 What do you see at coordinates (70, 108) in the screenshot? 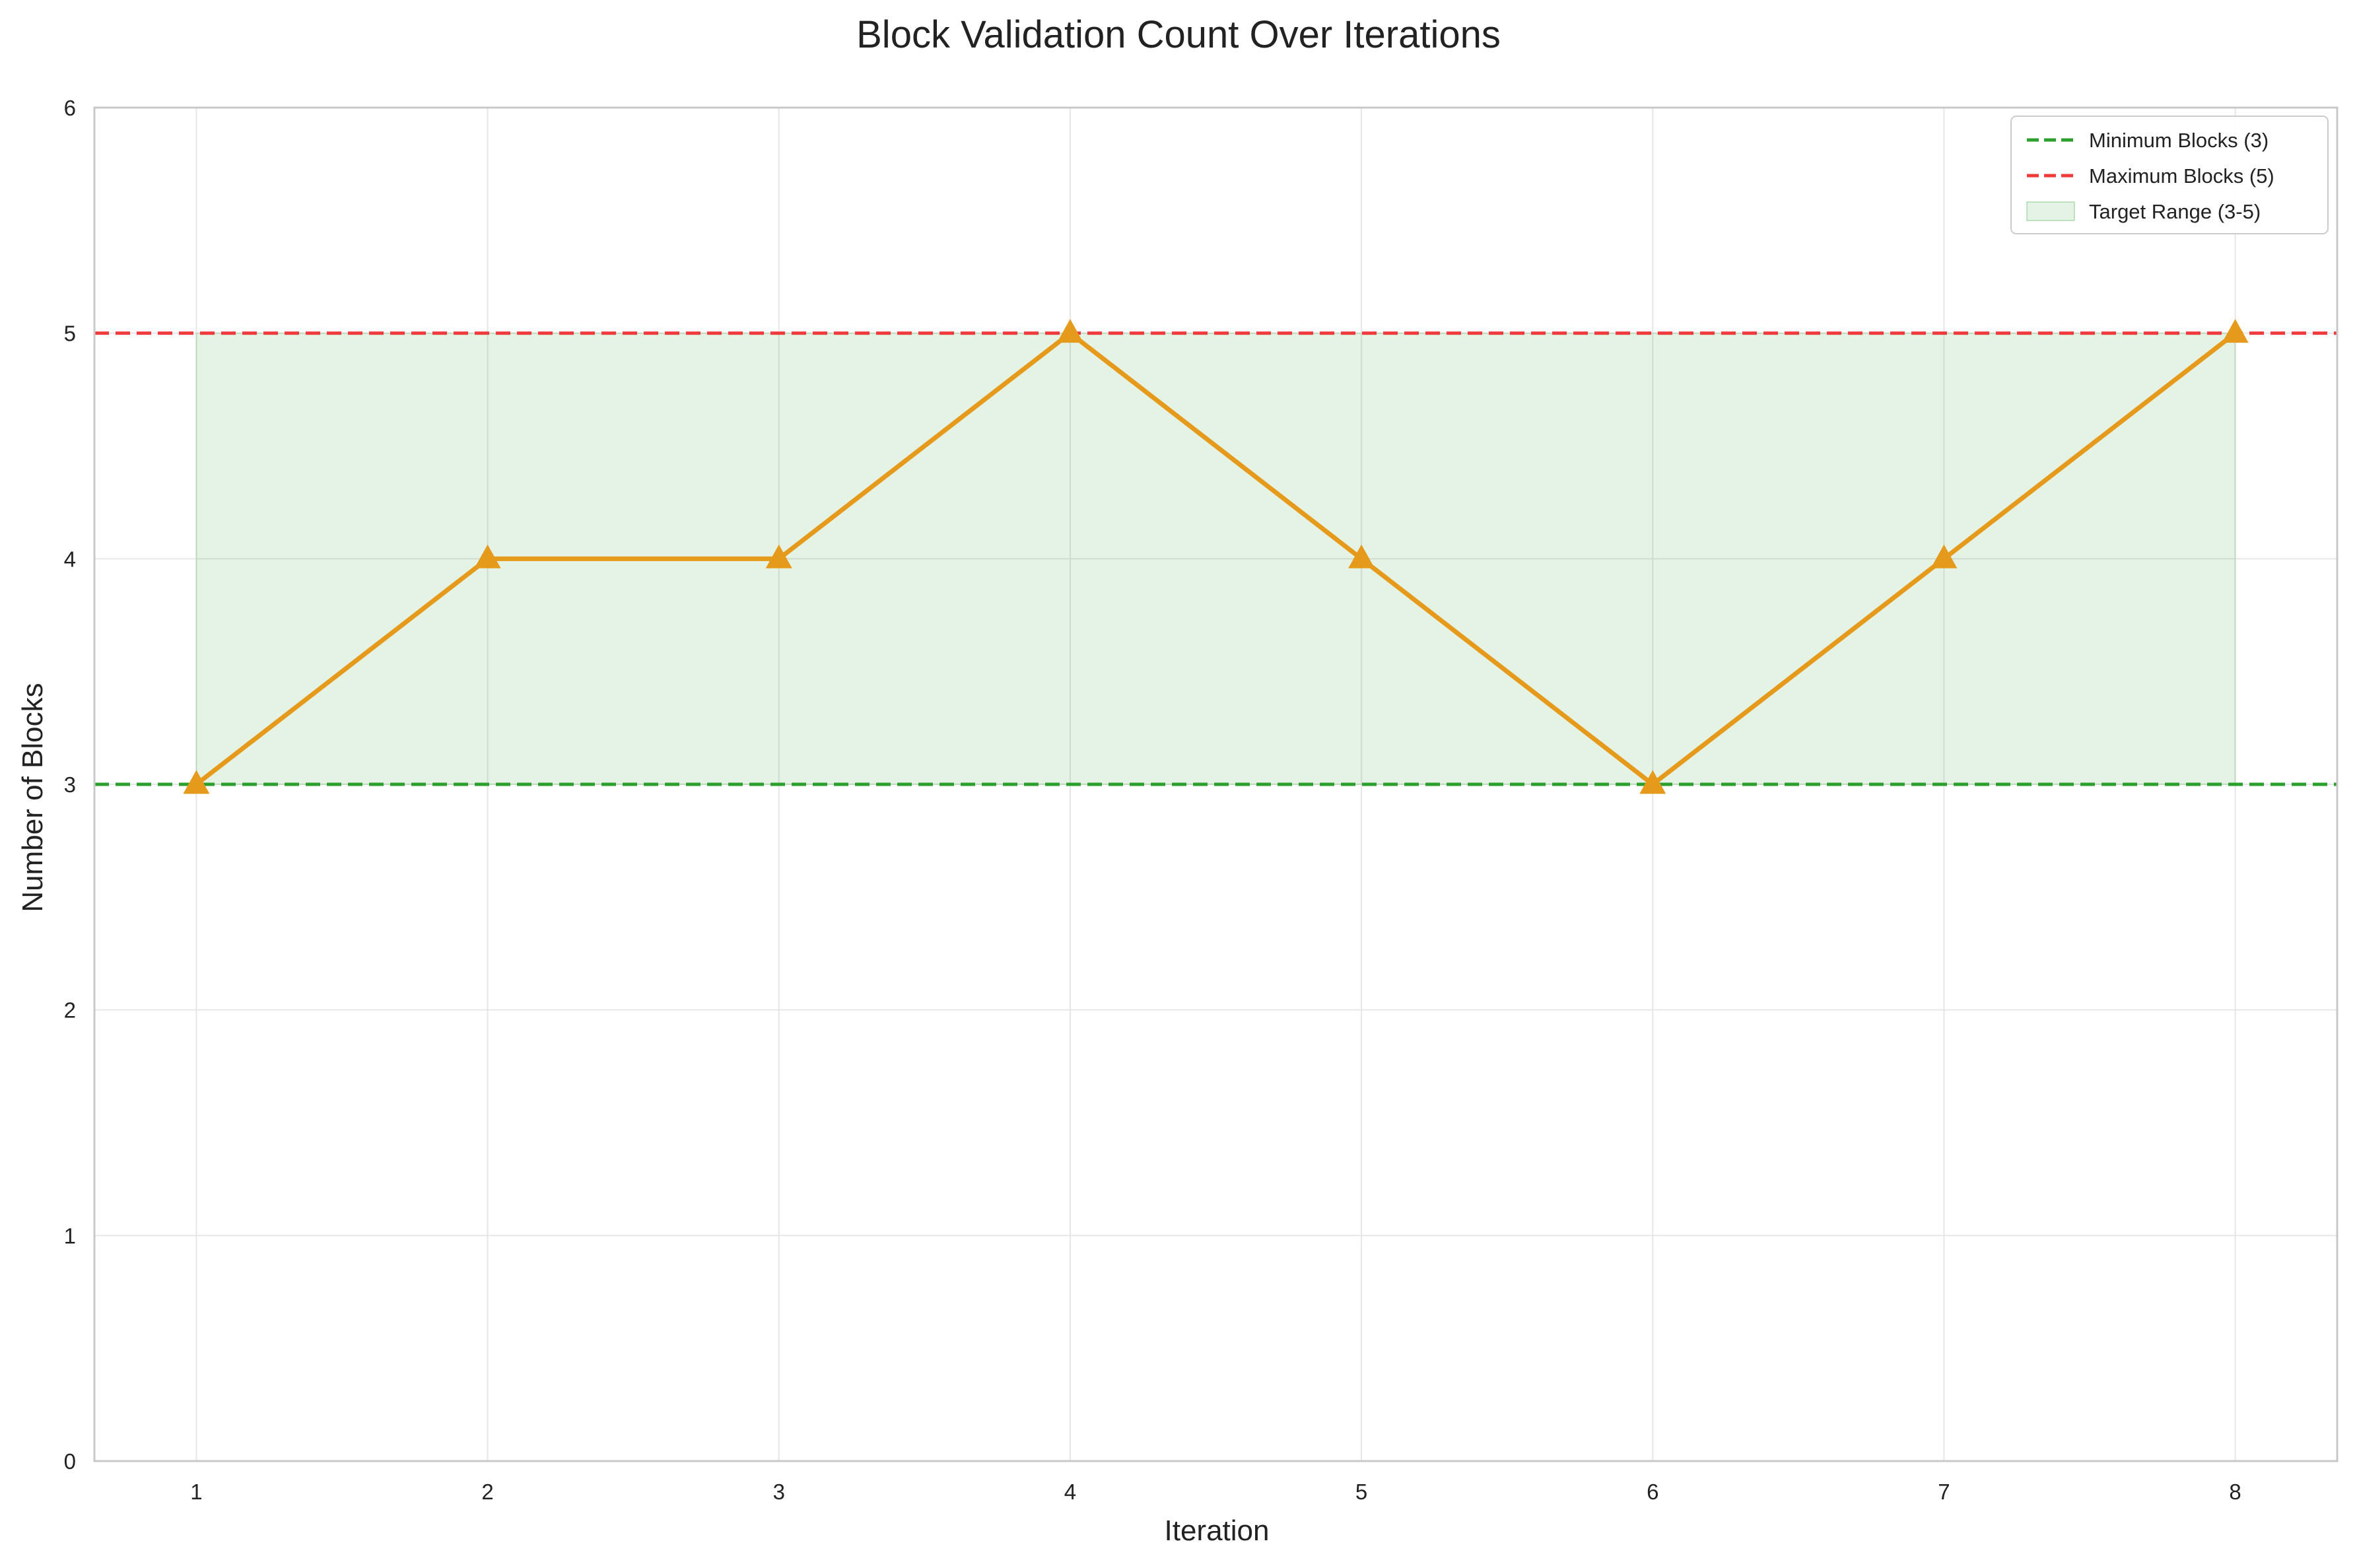
I see `y-tick-label: 6` at bounding box center [70, 108].